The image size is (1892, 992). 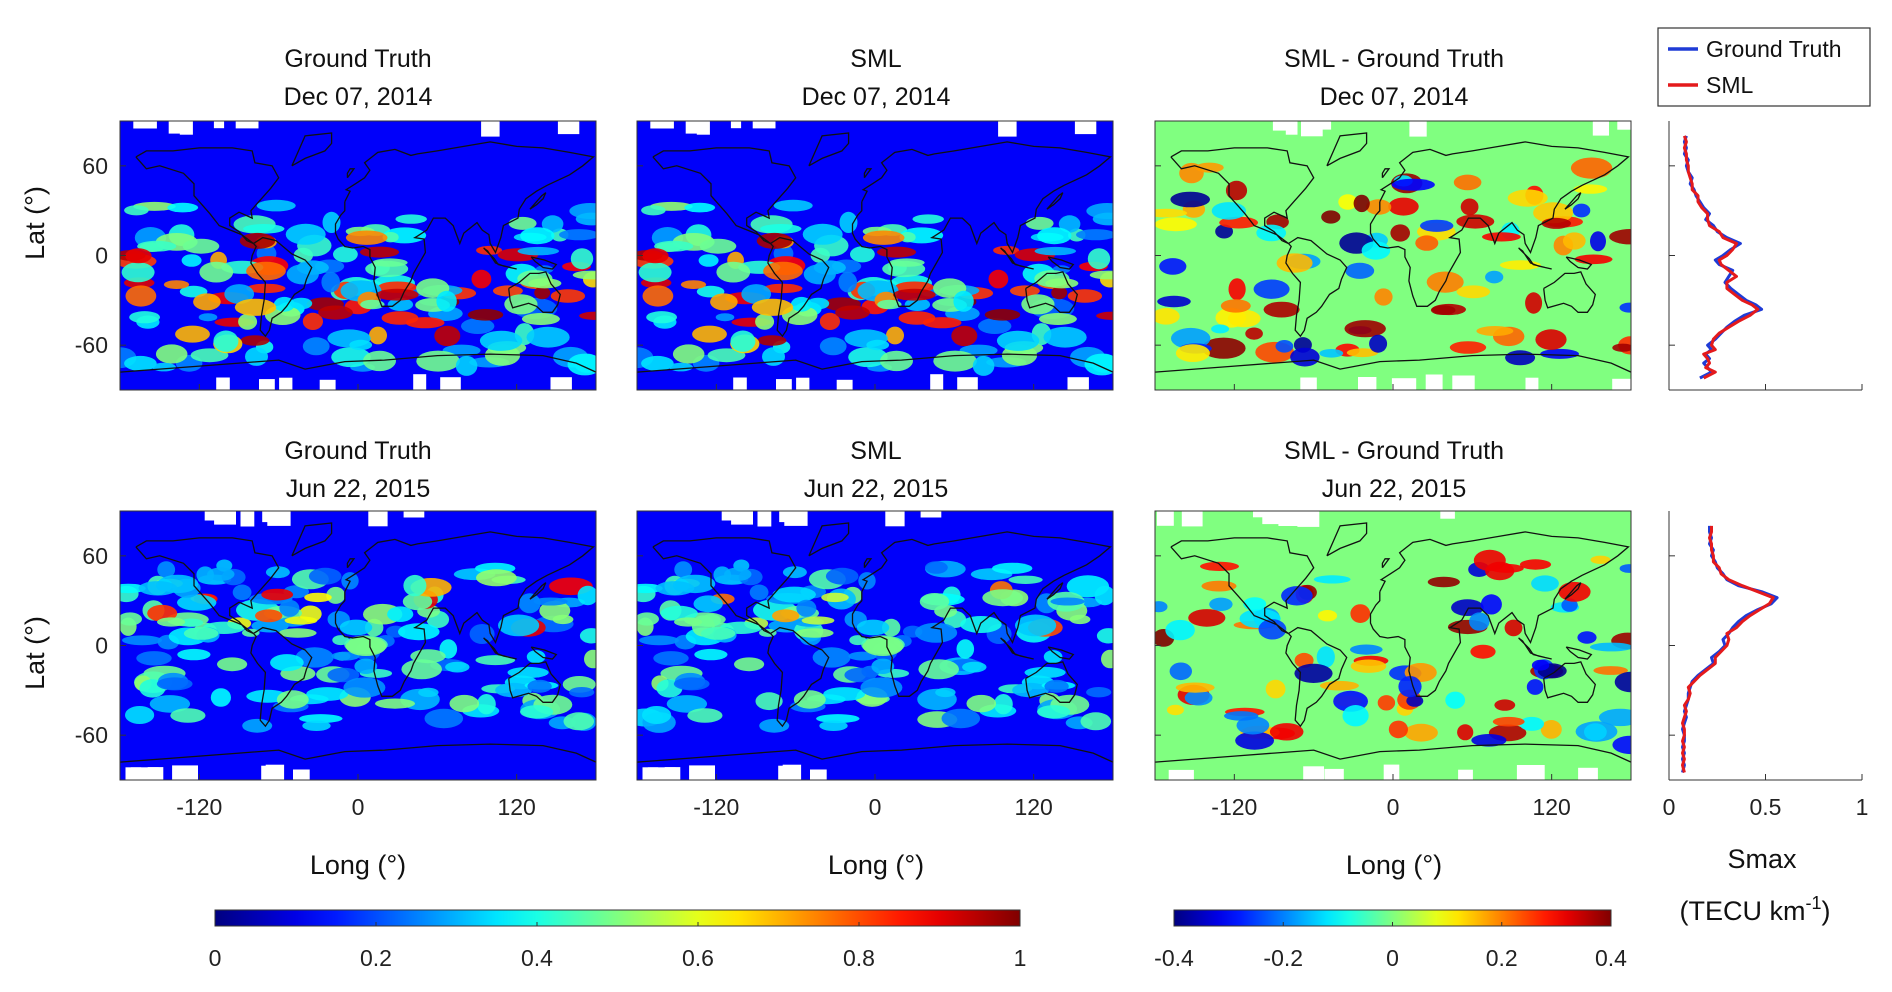 What do you see at coordinates (1551, 807) in the screenshot?
I see `x-tick-label: 120` at bounding box center [1551, 807].